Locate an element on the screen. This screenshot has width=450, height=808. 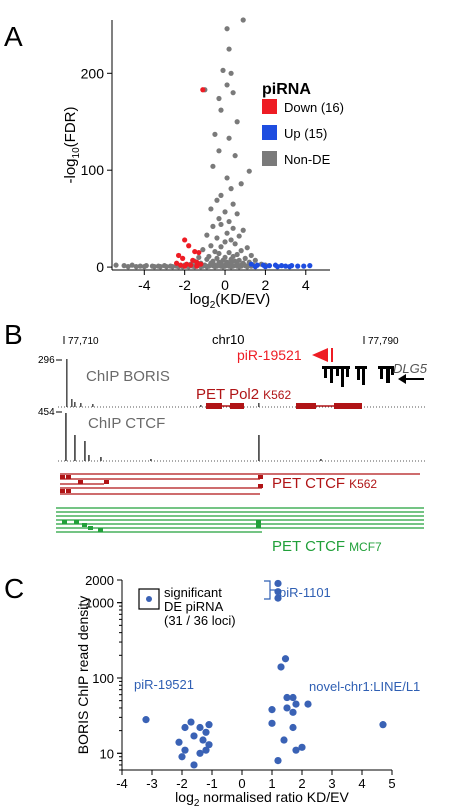
pir-1101-bracket is located at coordinates (267, 590).